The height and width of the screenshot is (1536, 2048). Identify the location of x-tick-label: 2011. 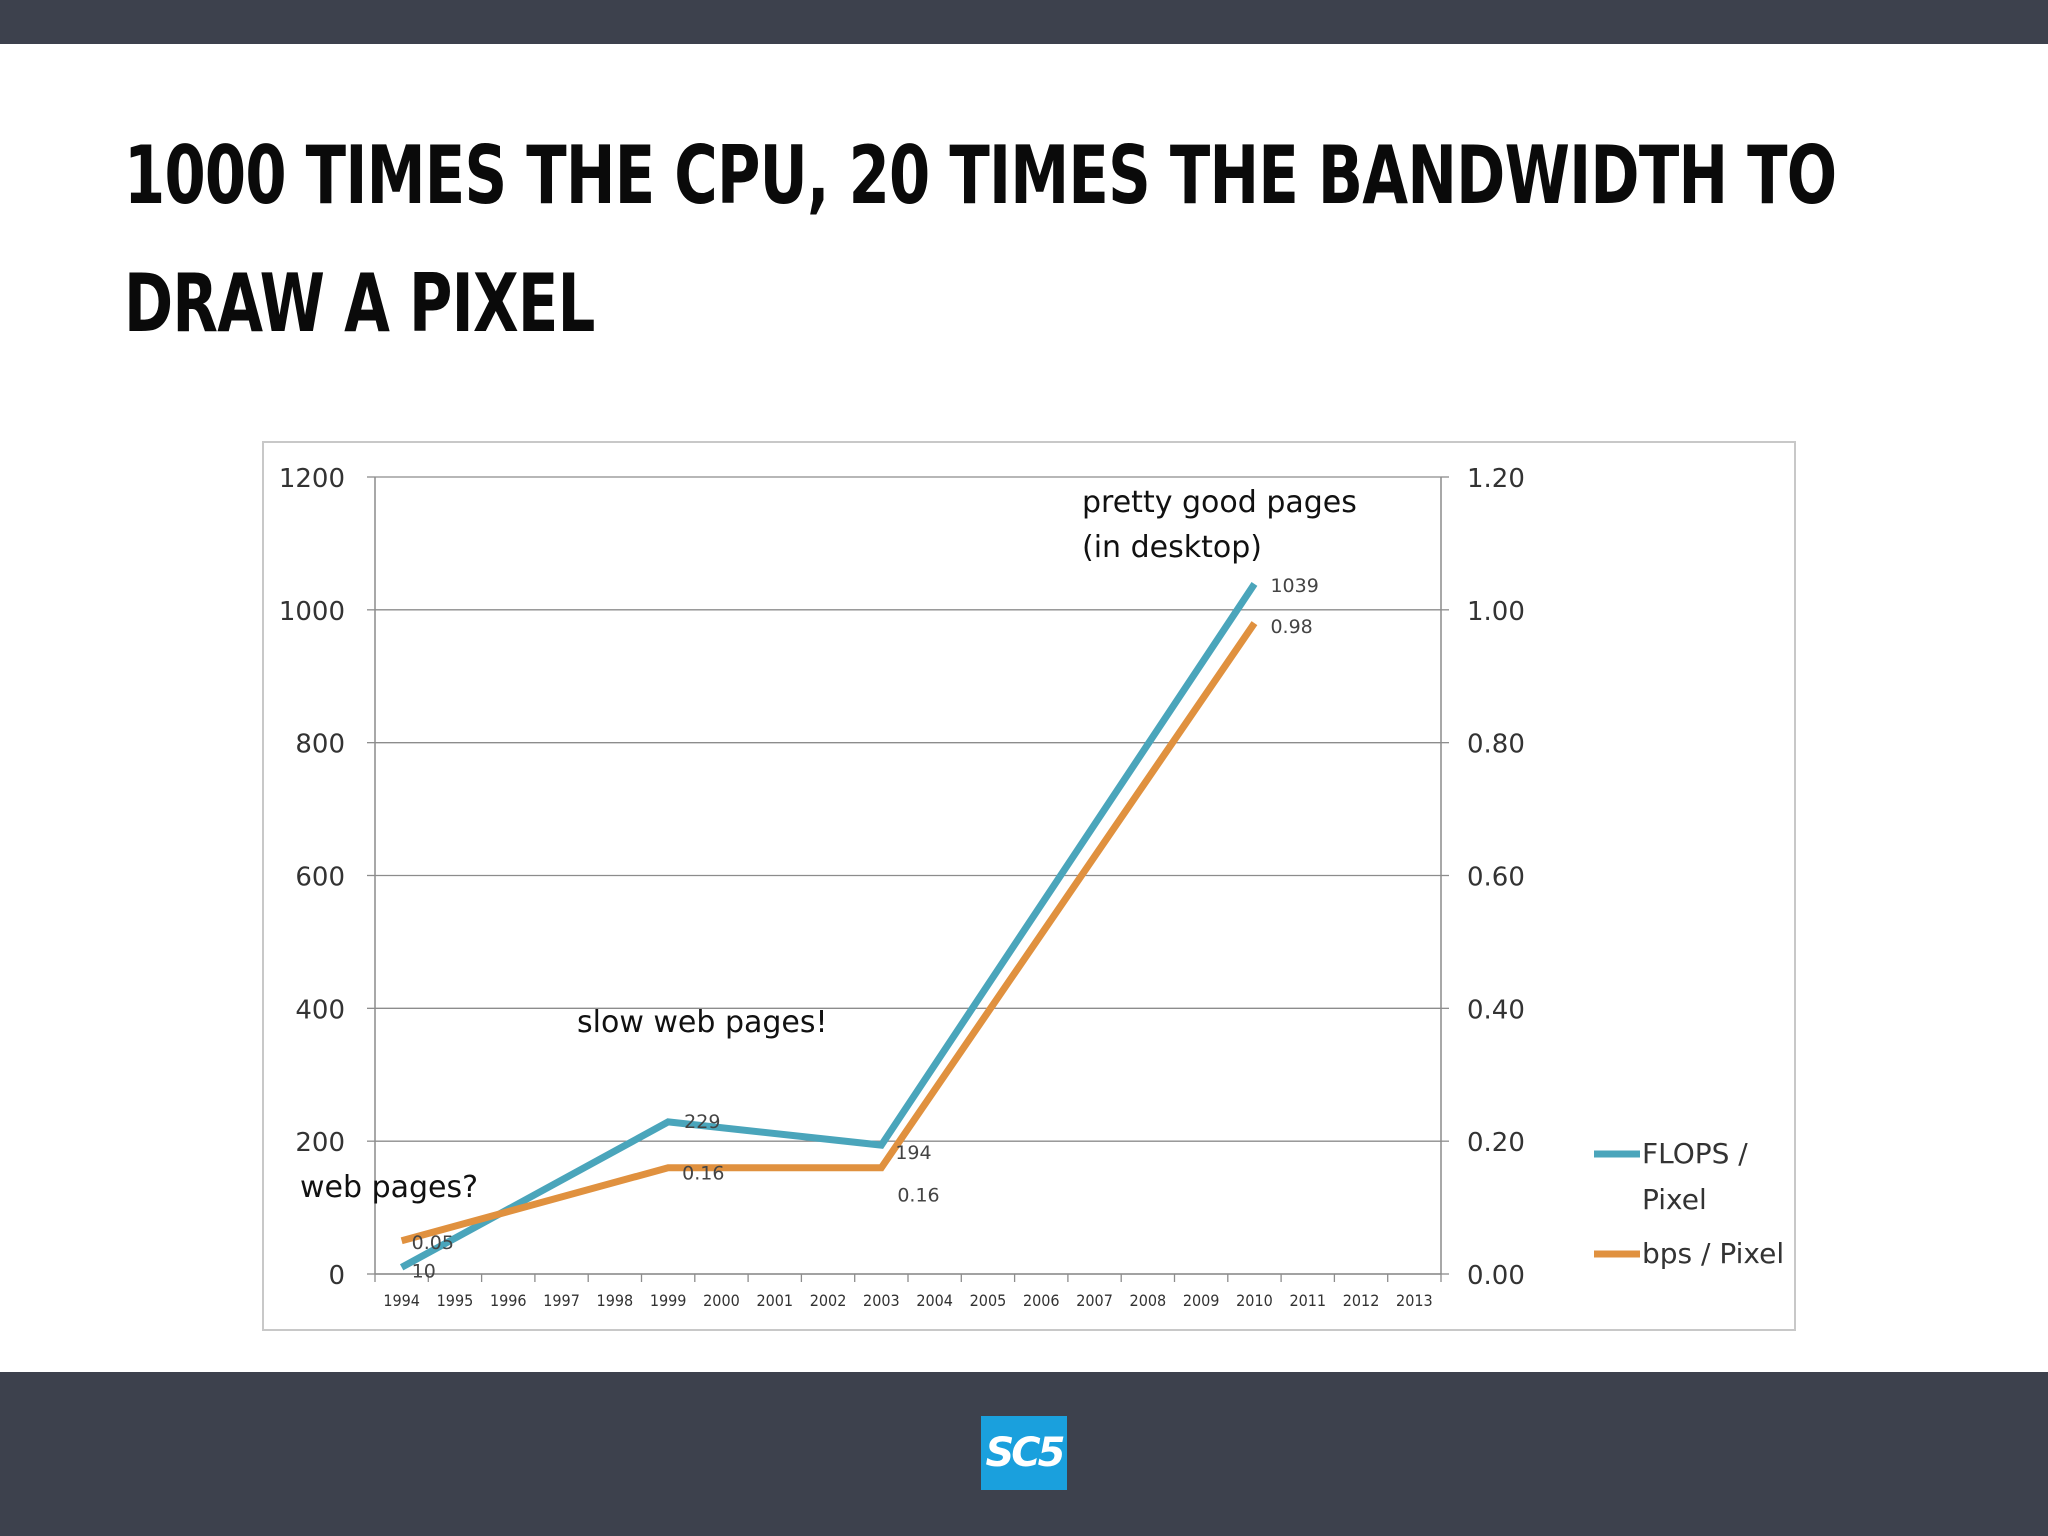
(1307, 1300).